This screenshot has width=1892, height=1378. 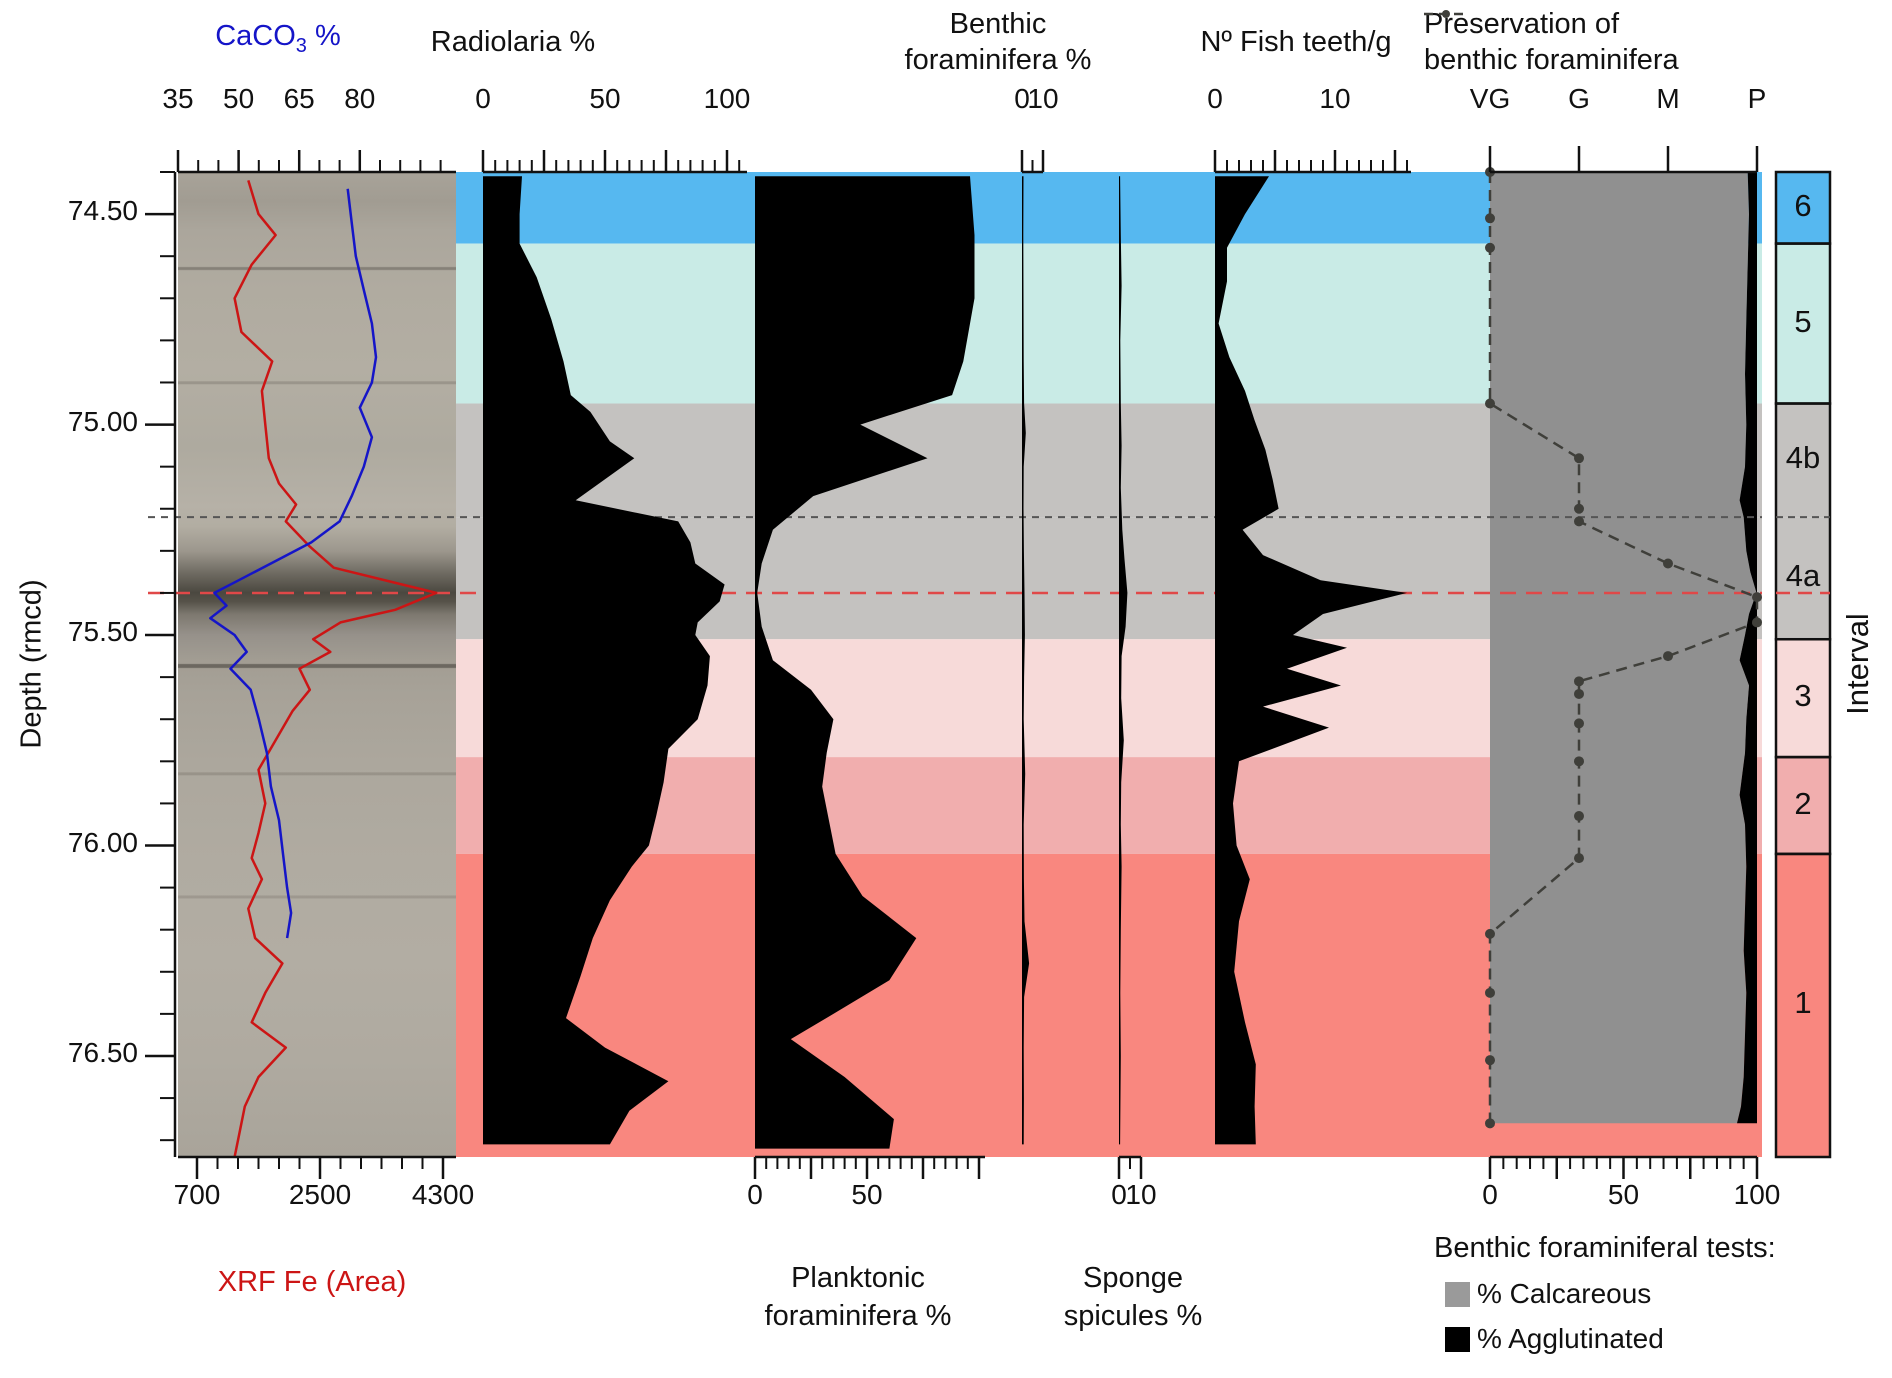 I want to click on legend-calcareous: % Calcareous, so click(x=1548, y=1294).